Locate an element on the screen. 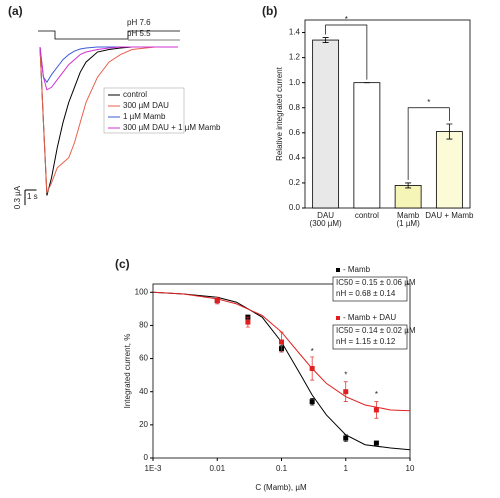 The image size is (500, 498). x-tick-label: control is located at coordinates (367, 215).